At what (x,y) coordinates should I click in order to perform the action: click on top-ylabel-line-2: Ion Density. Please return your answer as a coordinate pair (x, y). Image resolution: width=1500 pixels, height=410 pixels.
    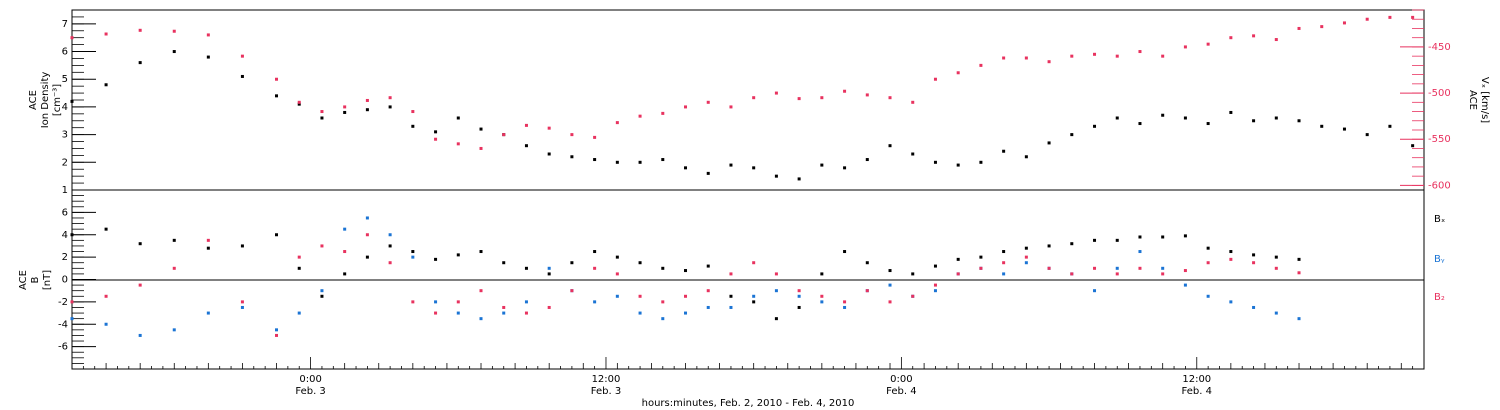
    Looking at the image, I should click on (45, 100).